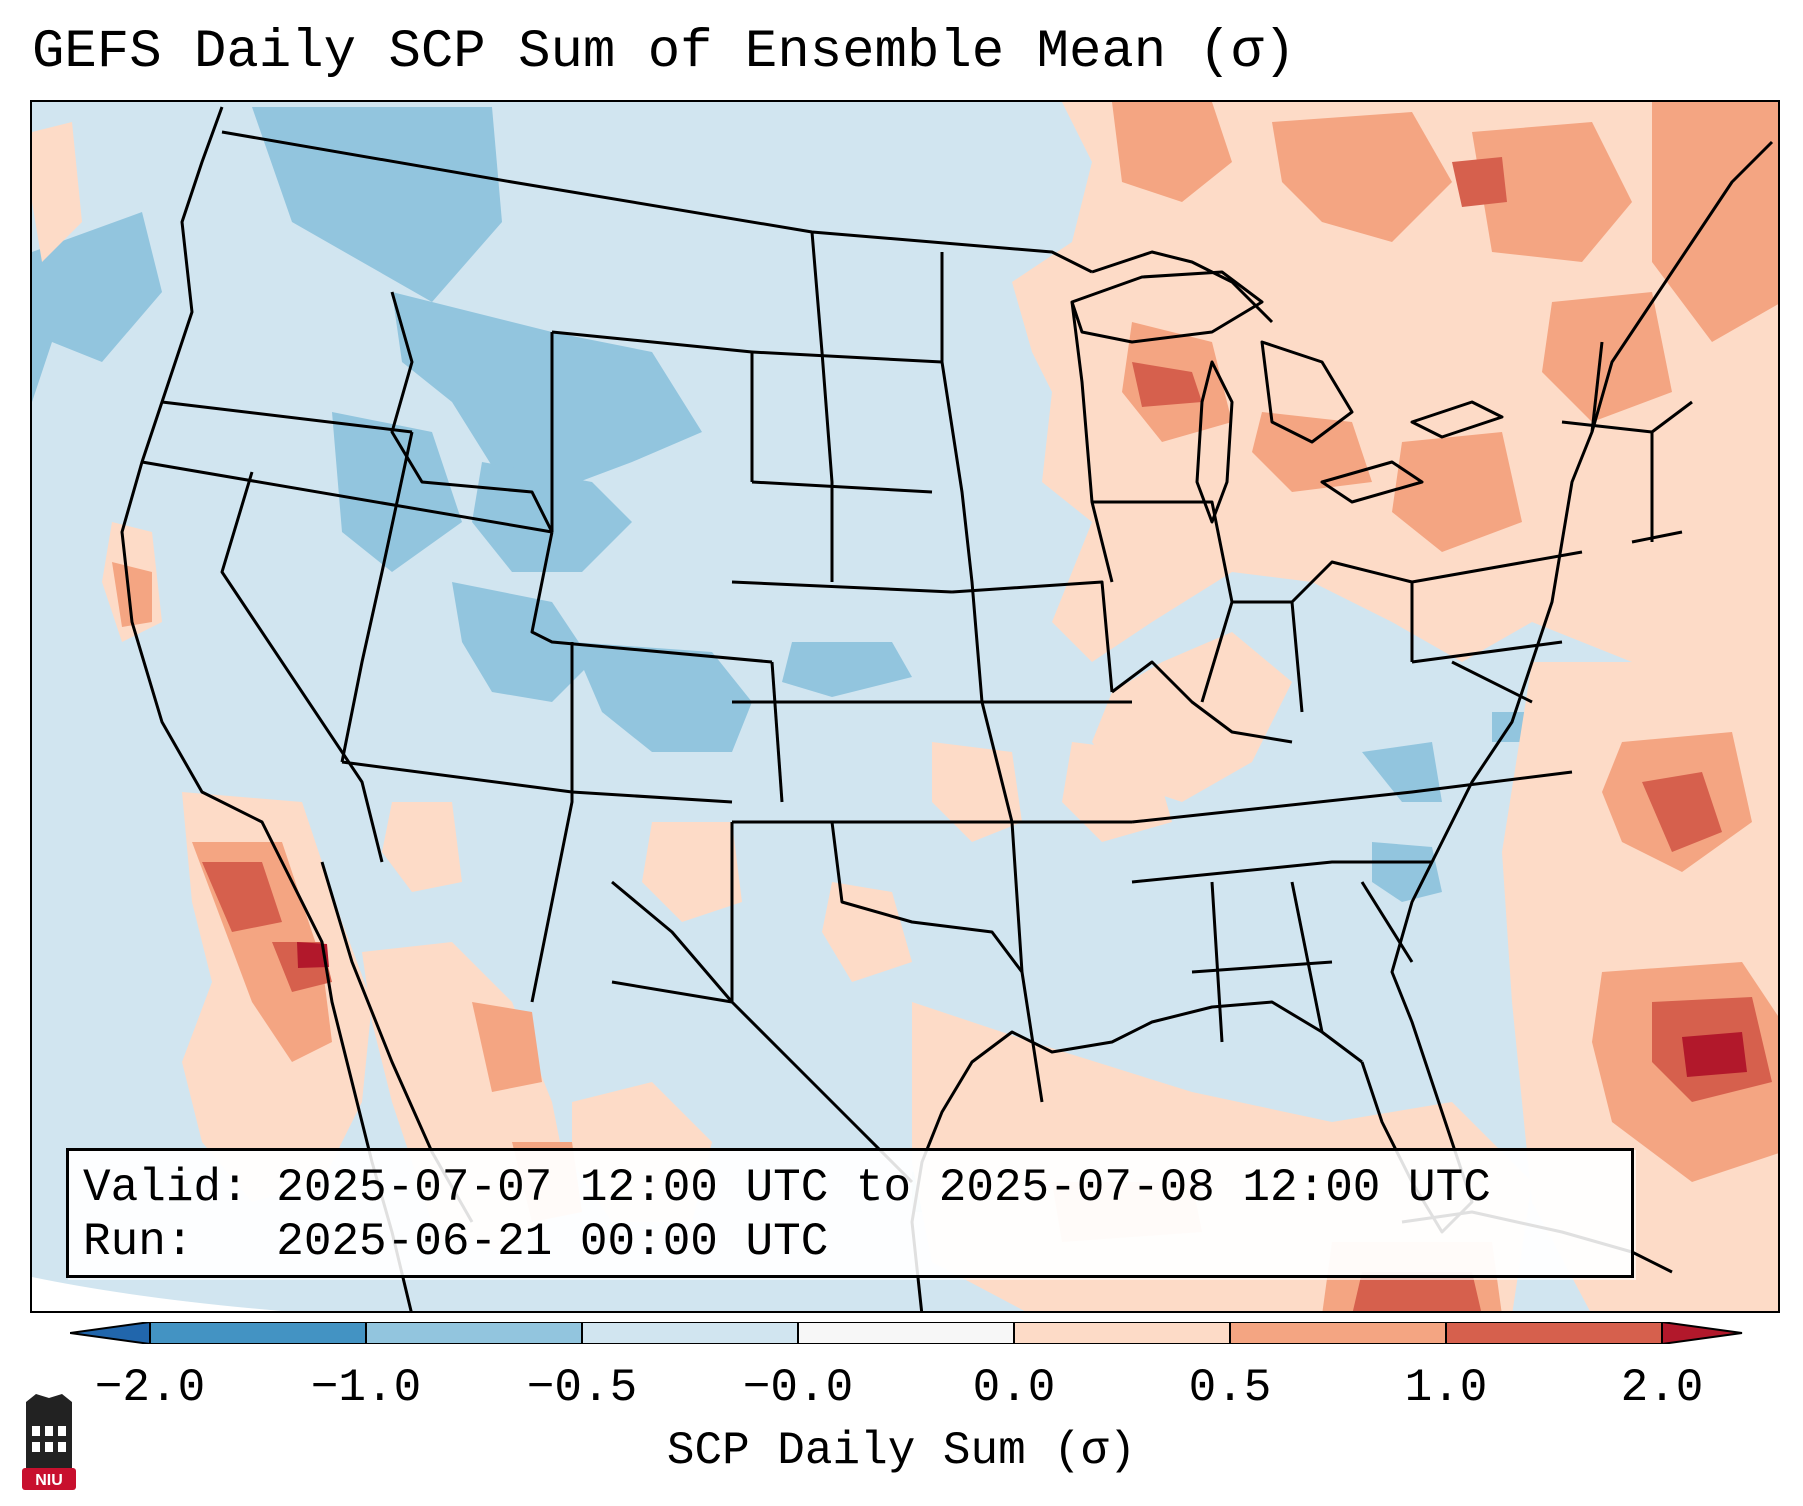  I want to click on logo-badge, so click(49, 1479).